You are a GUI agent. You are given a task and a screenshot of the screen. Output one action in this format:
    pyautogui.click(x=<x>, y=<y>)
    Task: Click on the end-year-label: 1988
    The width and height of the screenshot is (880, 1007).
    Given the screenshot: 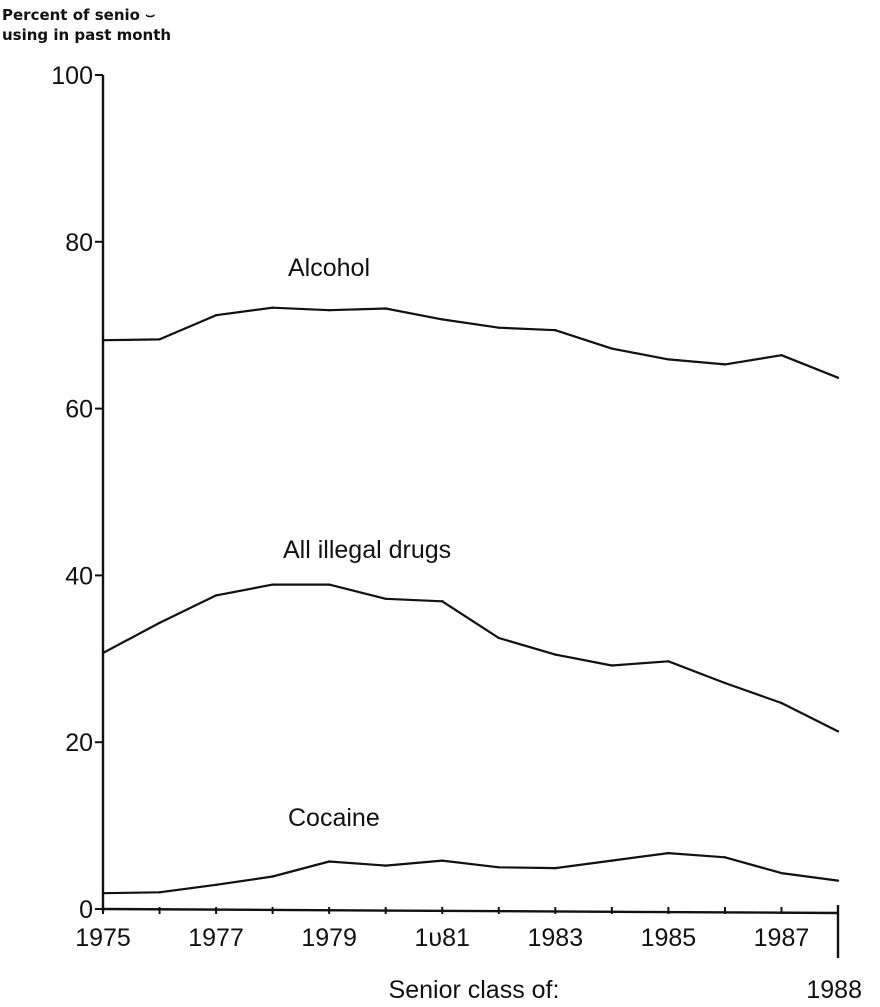 What is the action you would take?
    pyautogui.click(x=834, y=990)
    